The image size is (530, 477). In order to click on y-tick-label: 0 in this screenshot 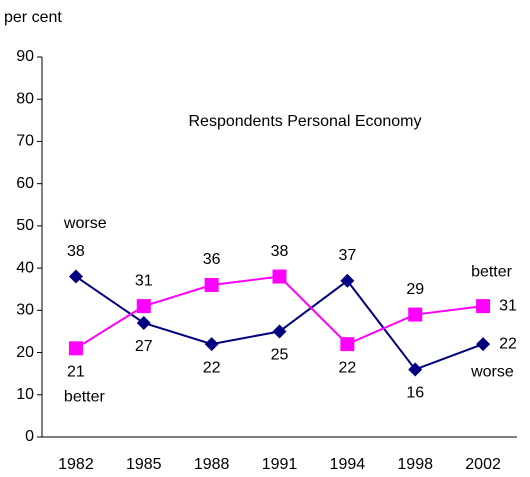, I will do `click(29, 436)`.